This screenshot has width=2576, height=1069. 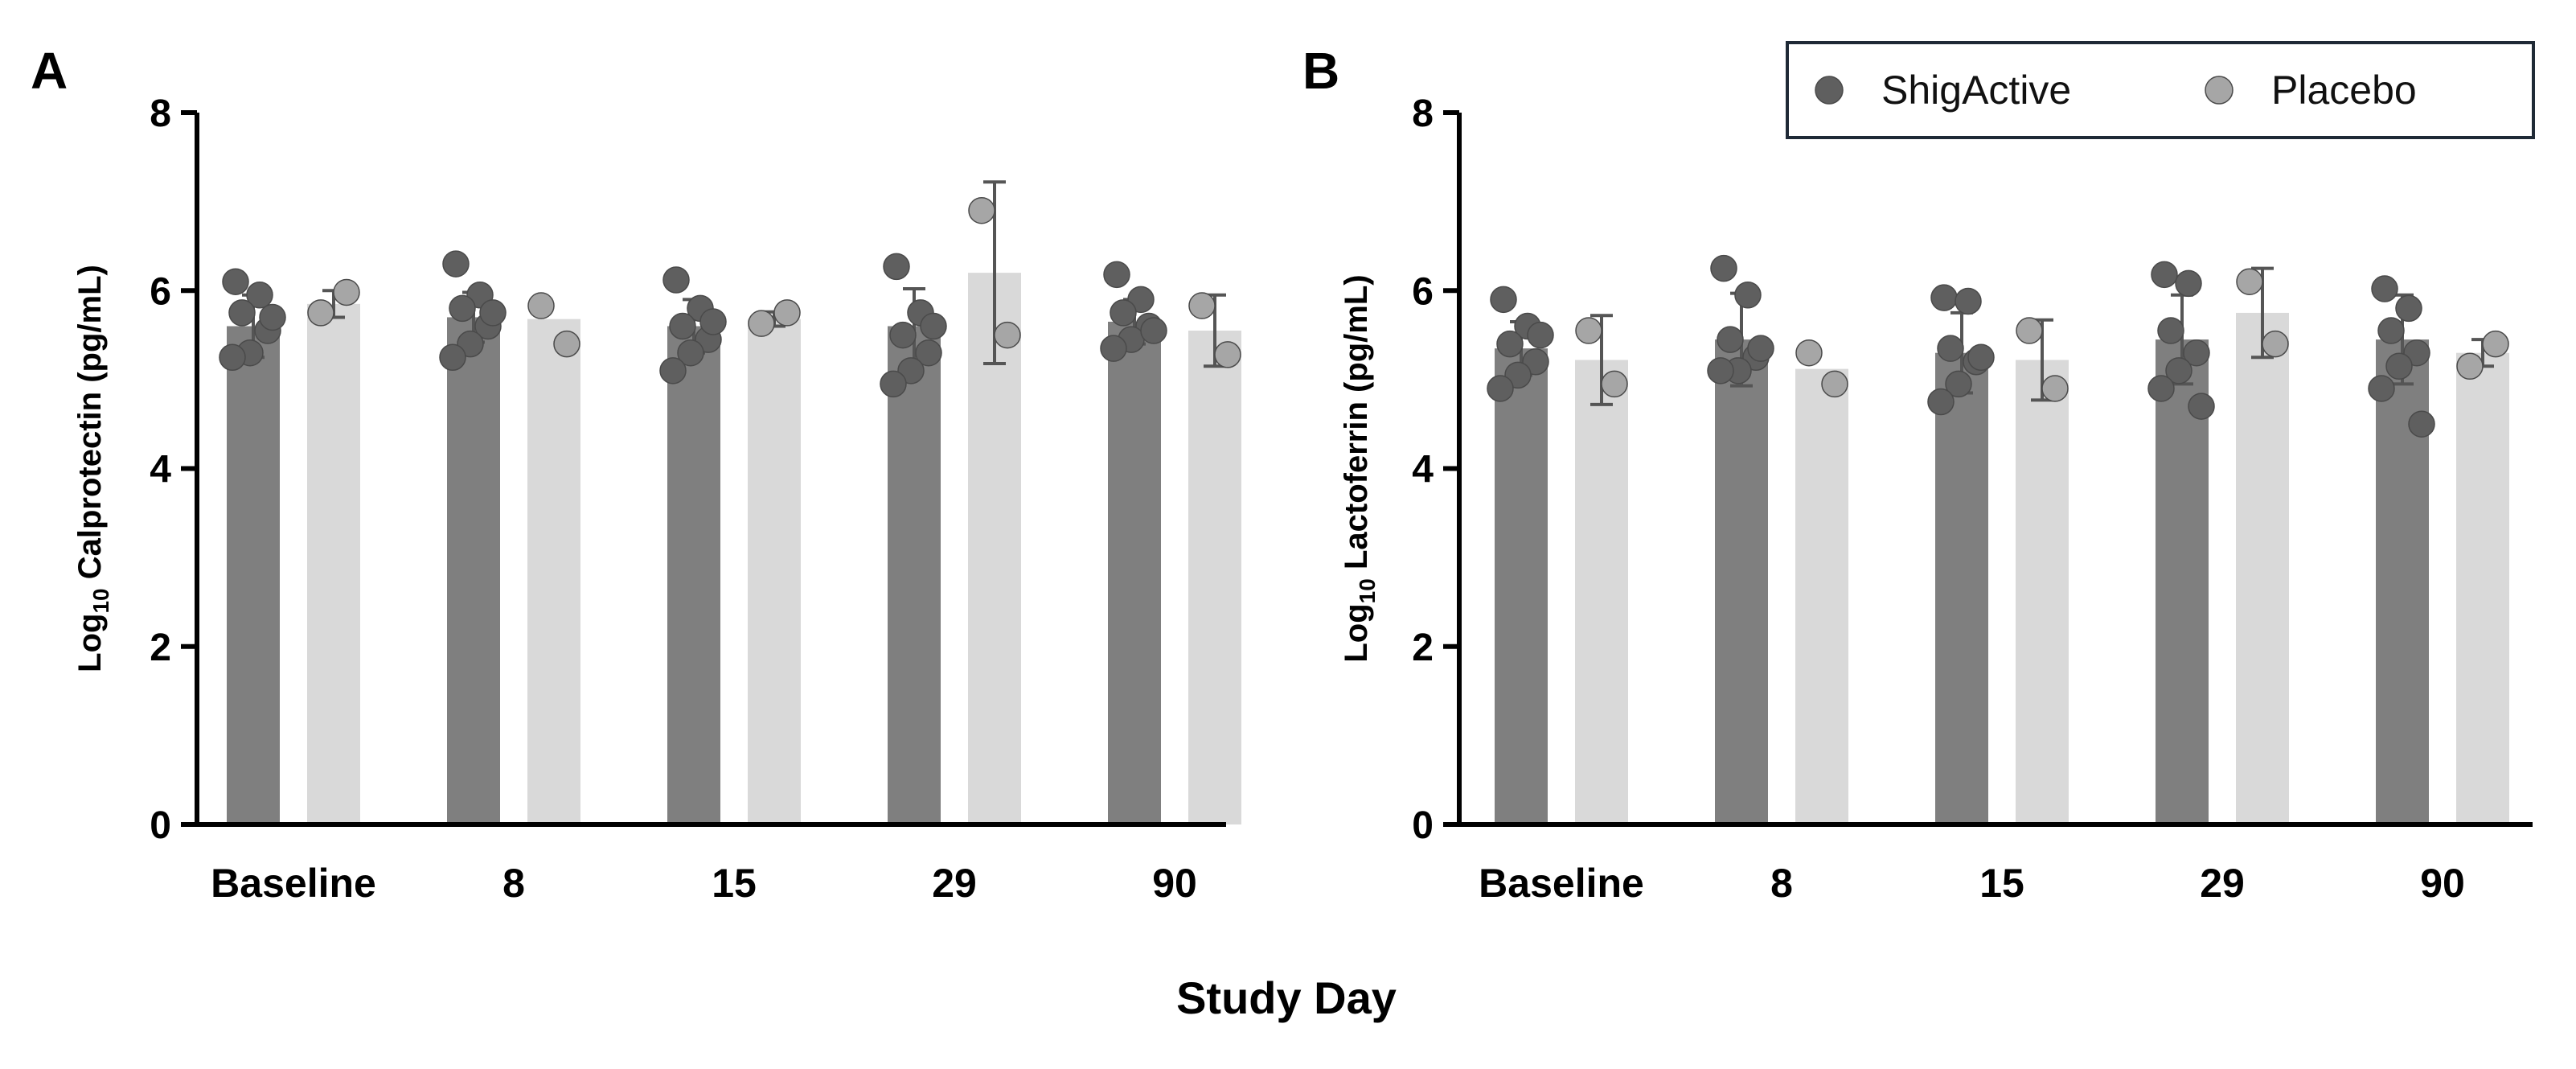 What do you see at coordinates (160, 826) in the screenshot?
I see `y-tick-label: 0` at bounding box center [160, 826].